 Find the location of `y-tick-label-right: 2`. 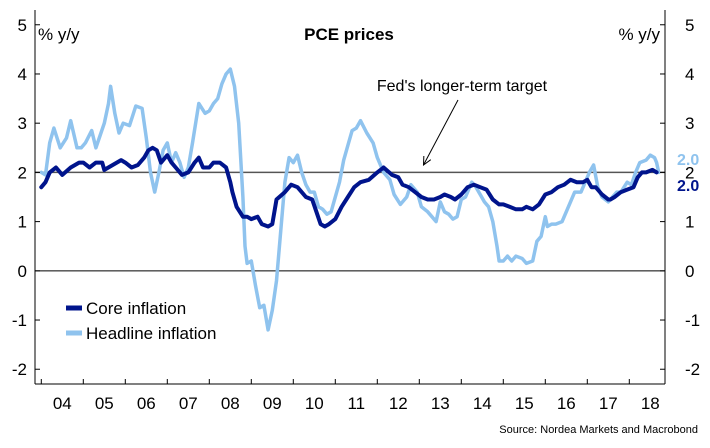

y-tick-label-right: 2 is located at coordinates (689, 172).